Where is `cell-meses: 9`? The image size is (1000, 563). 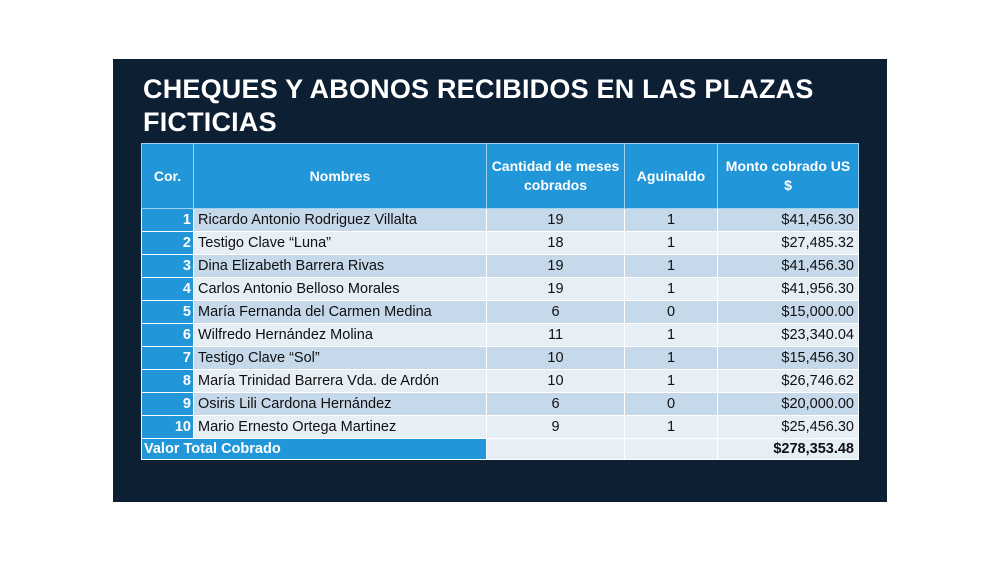
cell-meses: 9 is located at coordinates (555, 427).